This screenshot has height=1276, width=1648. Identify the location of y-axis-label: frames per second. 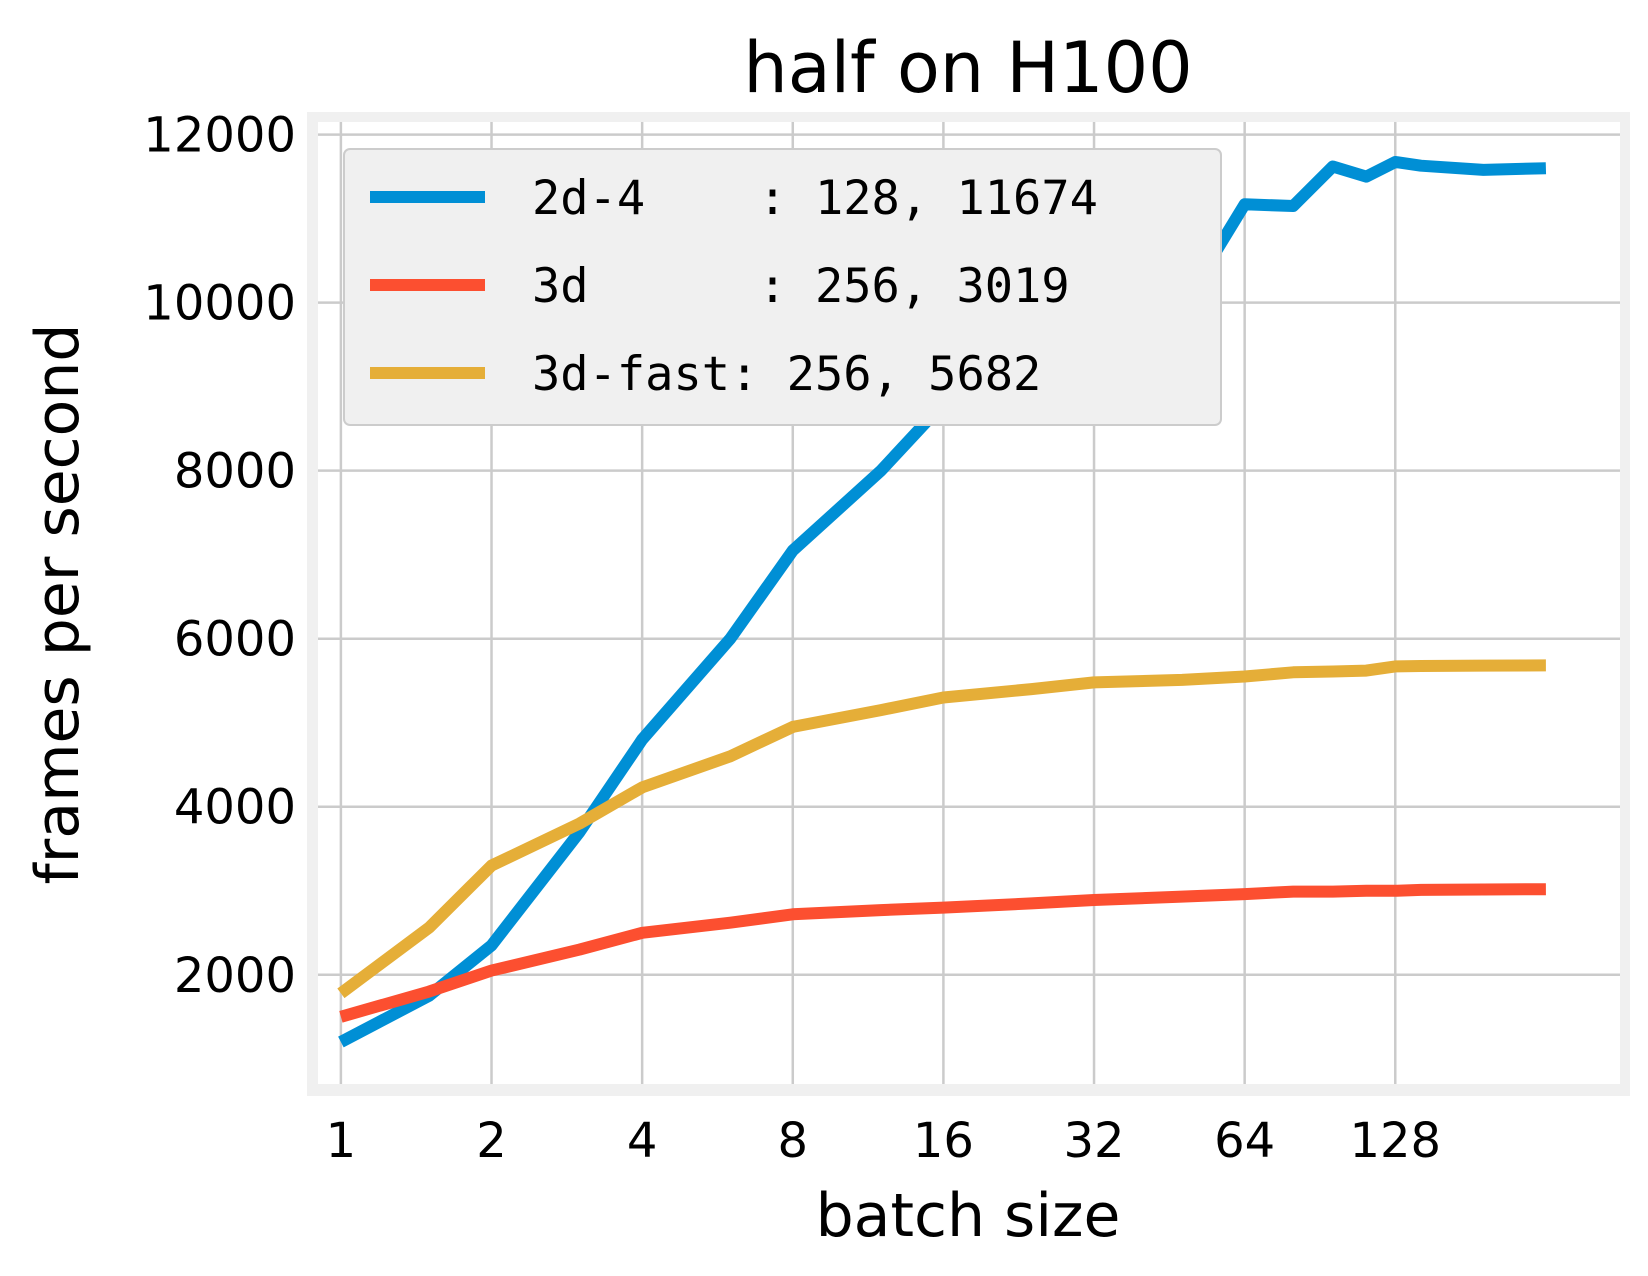
(58, 604).